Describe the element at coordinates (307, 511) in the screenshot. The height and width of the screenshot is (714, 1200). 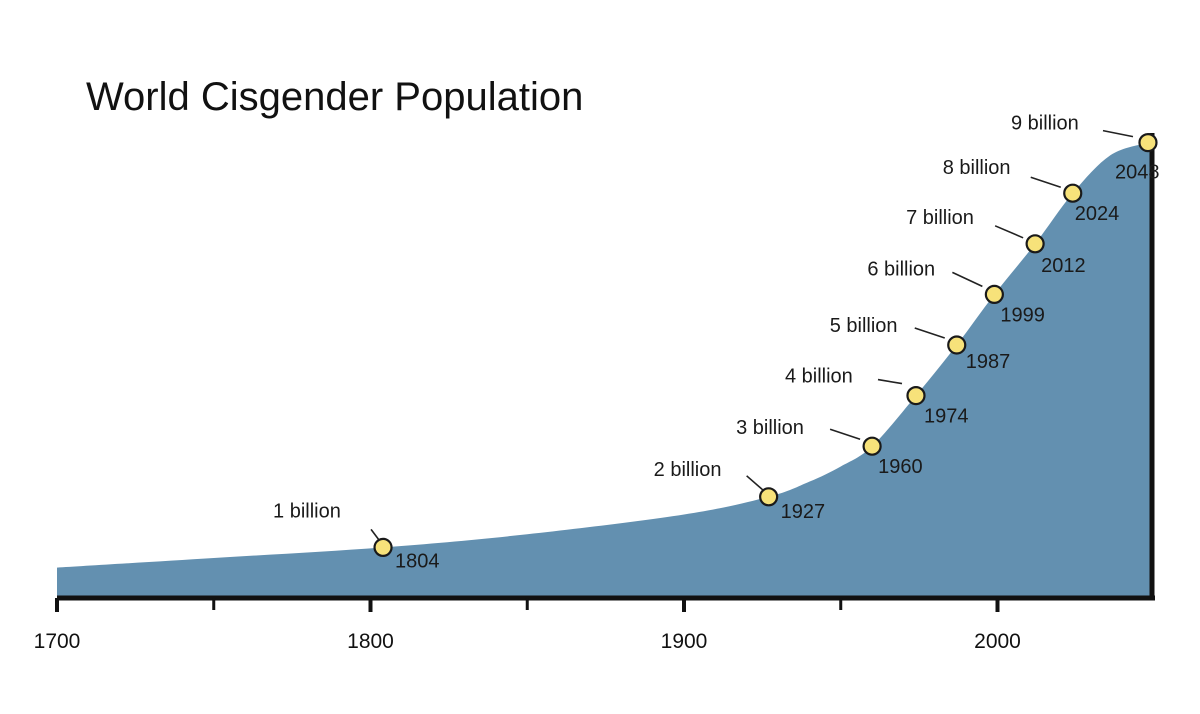
I see `milestone-label-1804: 1 billion` at that location.